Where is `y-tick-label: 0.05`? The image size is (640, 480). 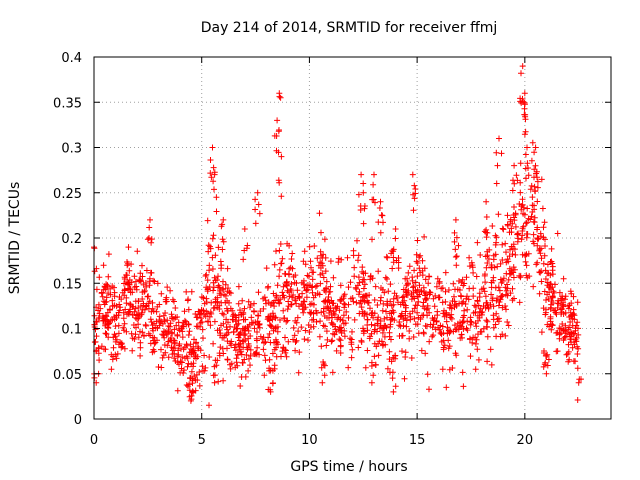
y-tick-label: 0.05 is located at coordinates (67, 375).